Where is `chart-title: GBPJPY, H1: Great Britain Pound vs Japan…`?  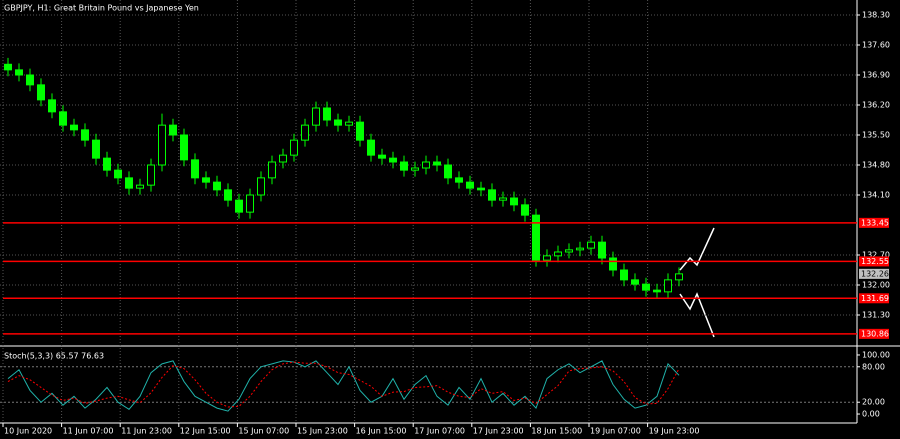 chart-title: GBPJPY, H1: Great Britain Pound vs Japan… is located at coordinates (101, 8).